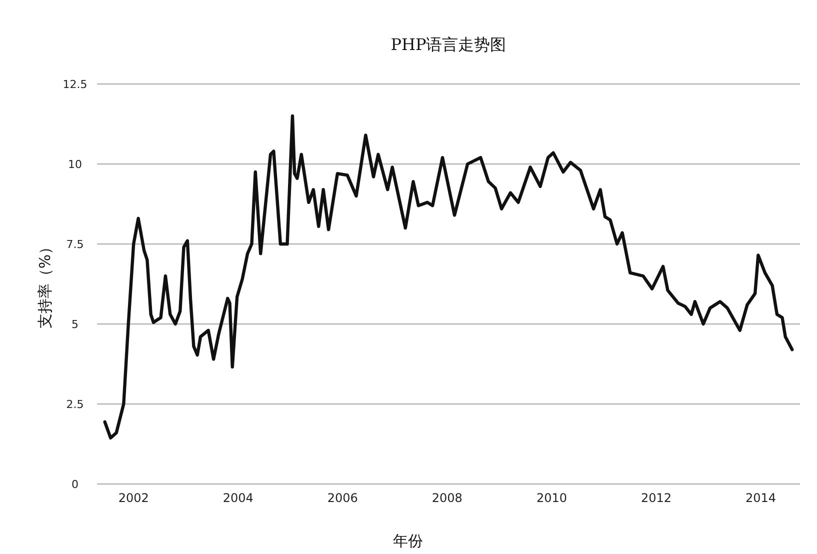  I want to click on x-tick-label: 2012, so click(656, 498).